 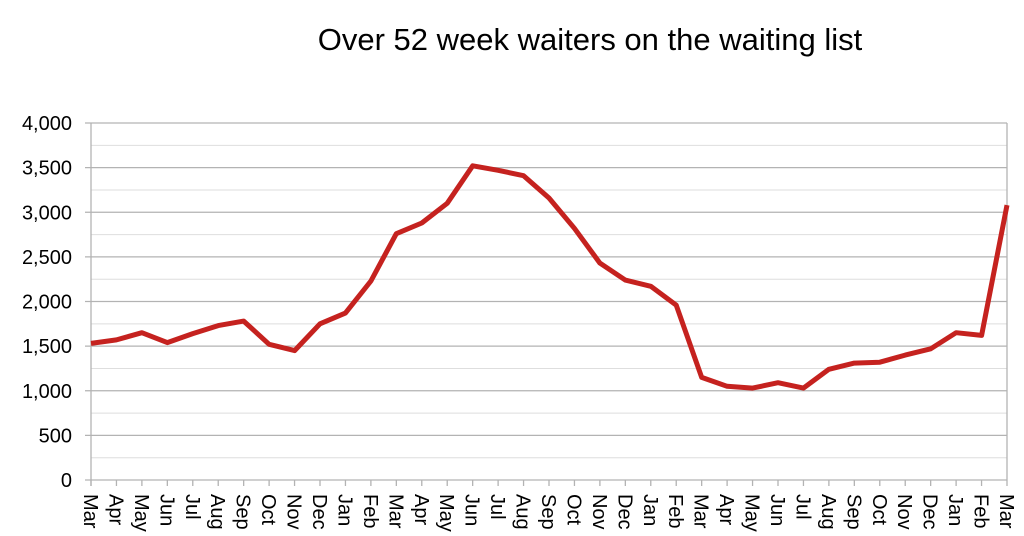 I want to click on y-tick-label: 2,000, so click(x=47, y=303).